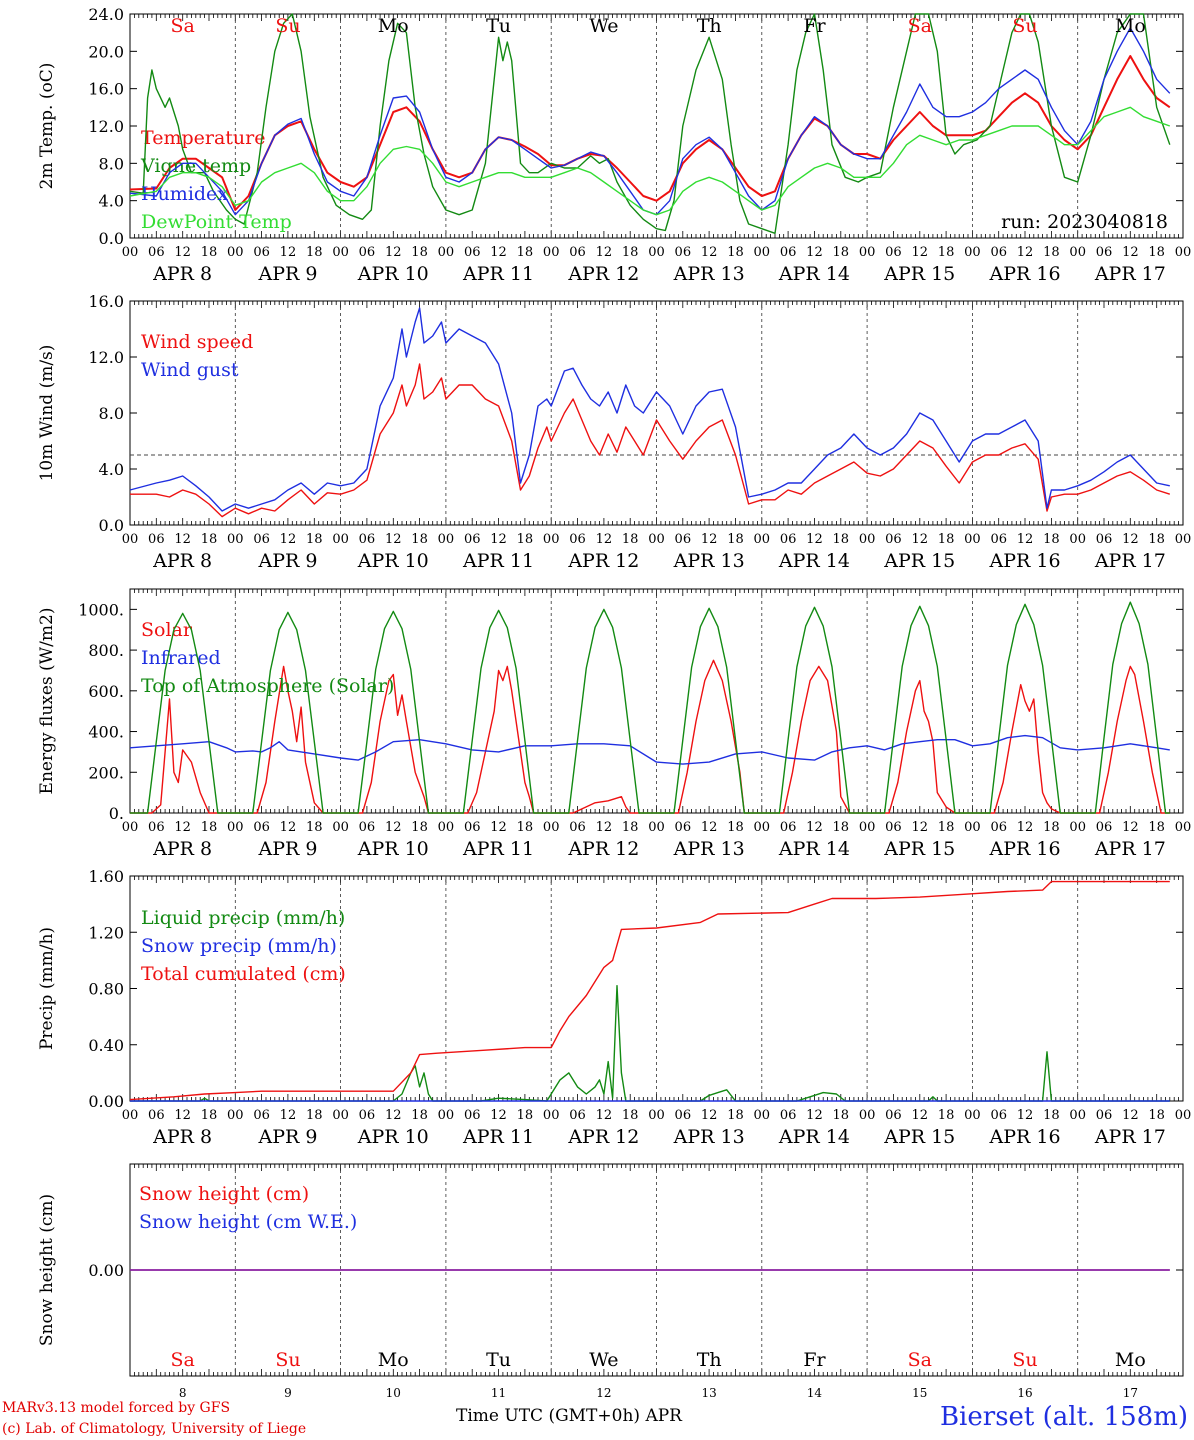 This screenshot has width=1194, height=1440. Describe the element at coordinates (111, 469) in the screenshot. I see `y-tick-label: 4.0` at that location.